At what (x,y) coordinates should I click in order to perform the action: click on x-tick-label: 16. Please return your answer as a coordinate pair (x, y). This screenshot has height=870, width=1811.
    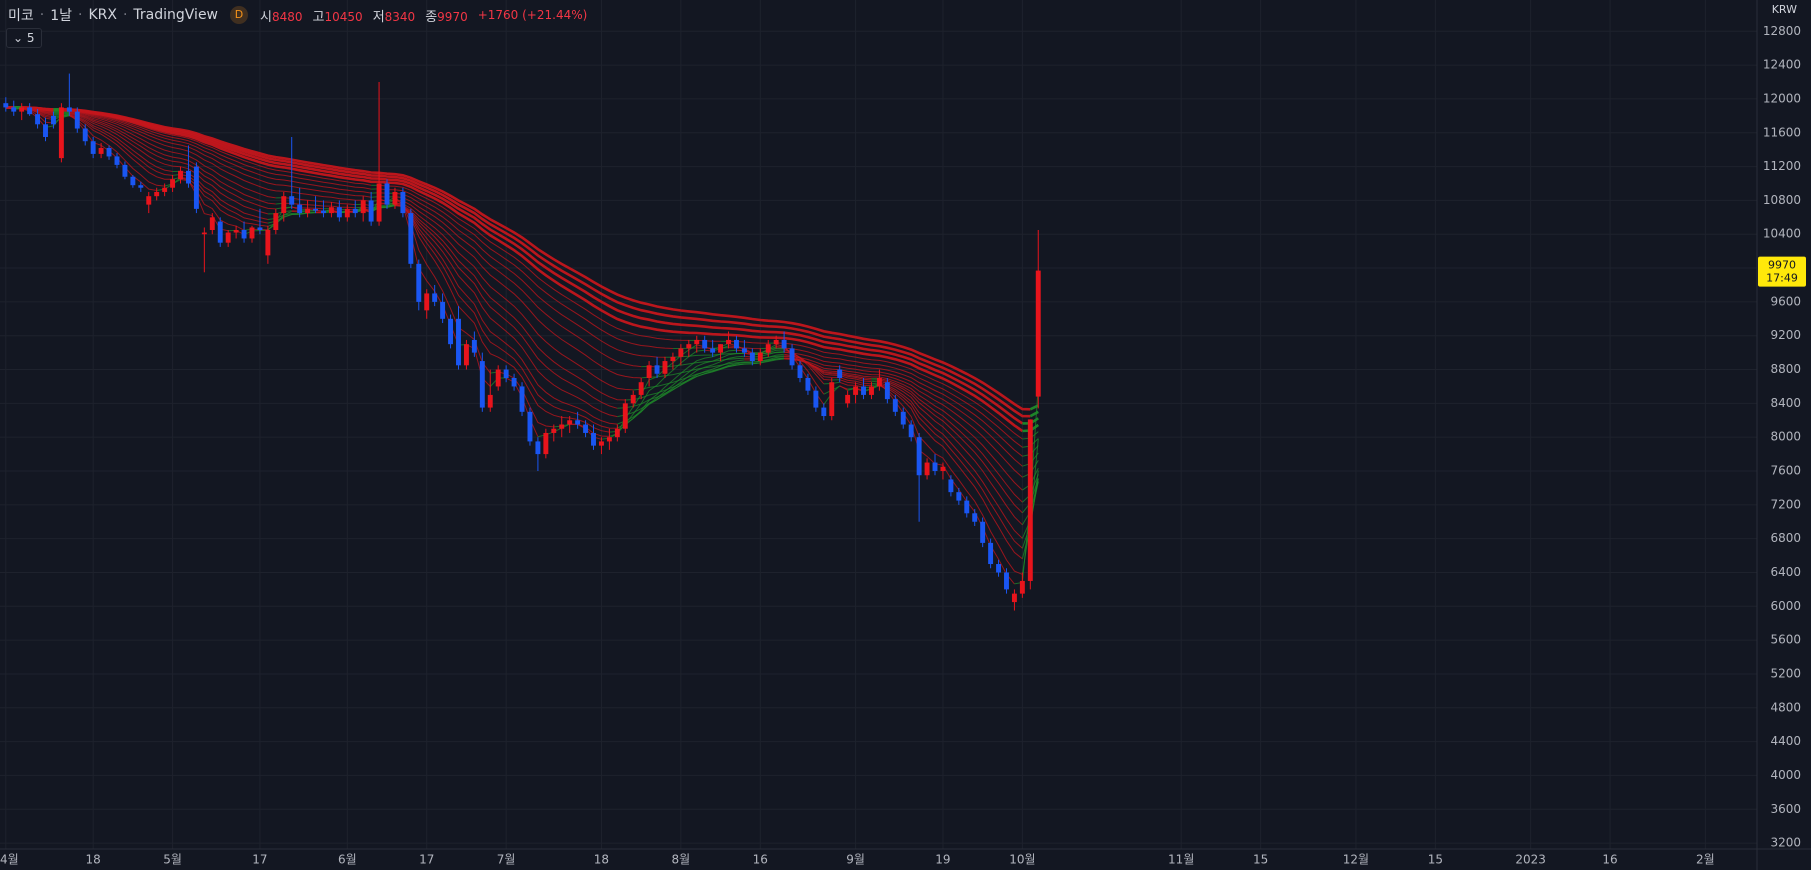
    Looking at the image, I should click on (760, 860).